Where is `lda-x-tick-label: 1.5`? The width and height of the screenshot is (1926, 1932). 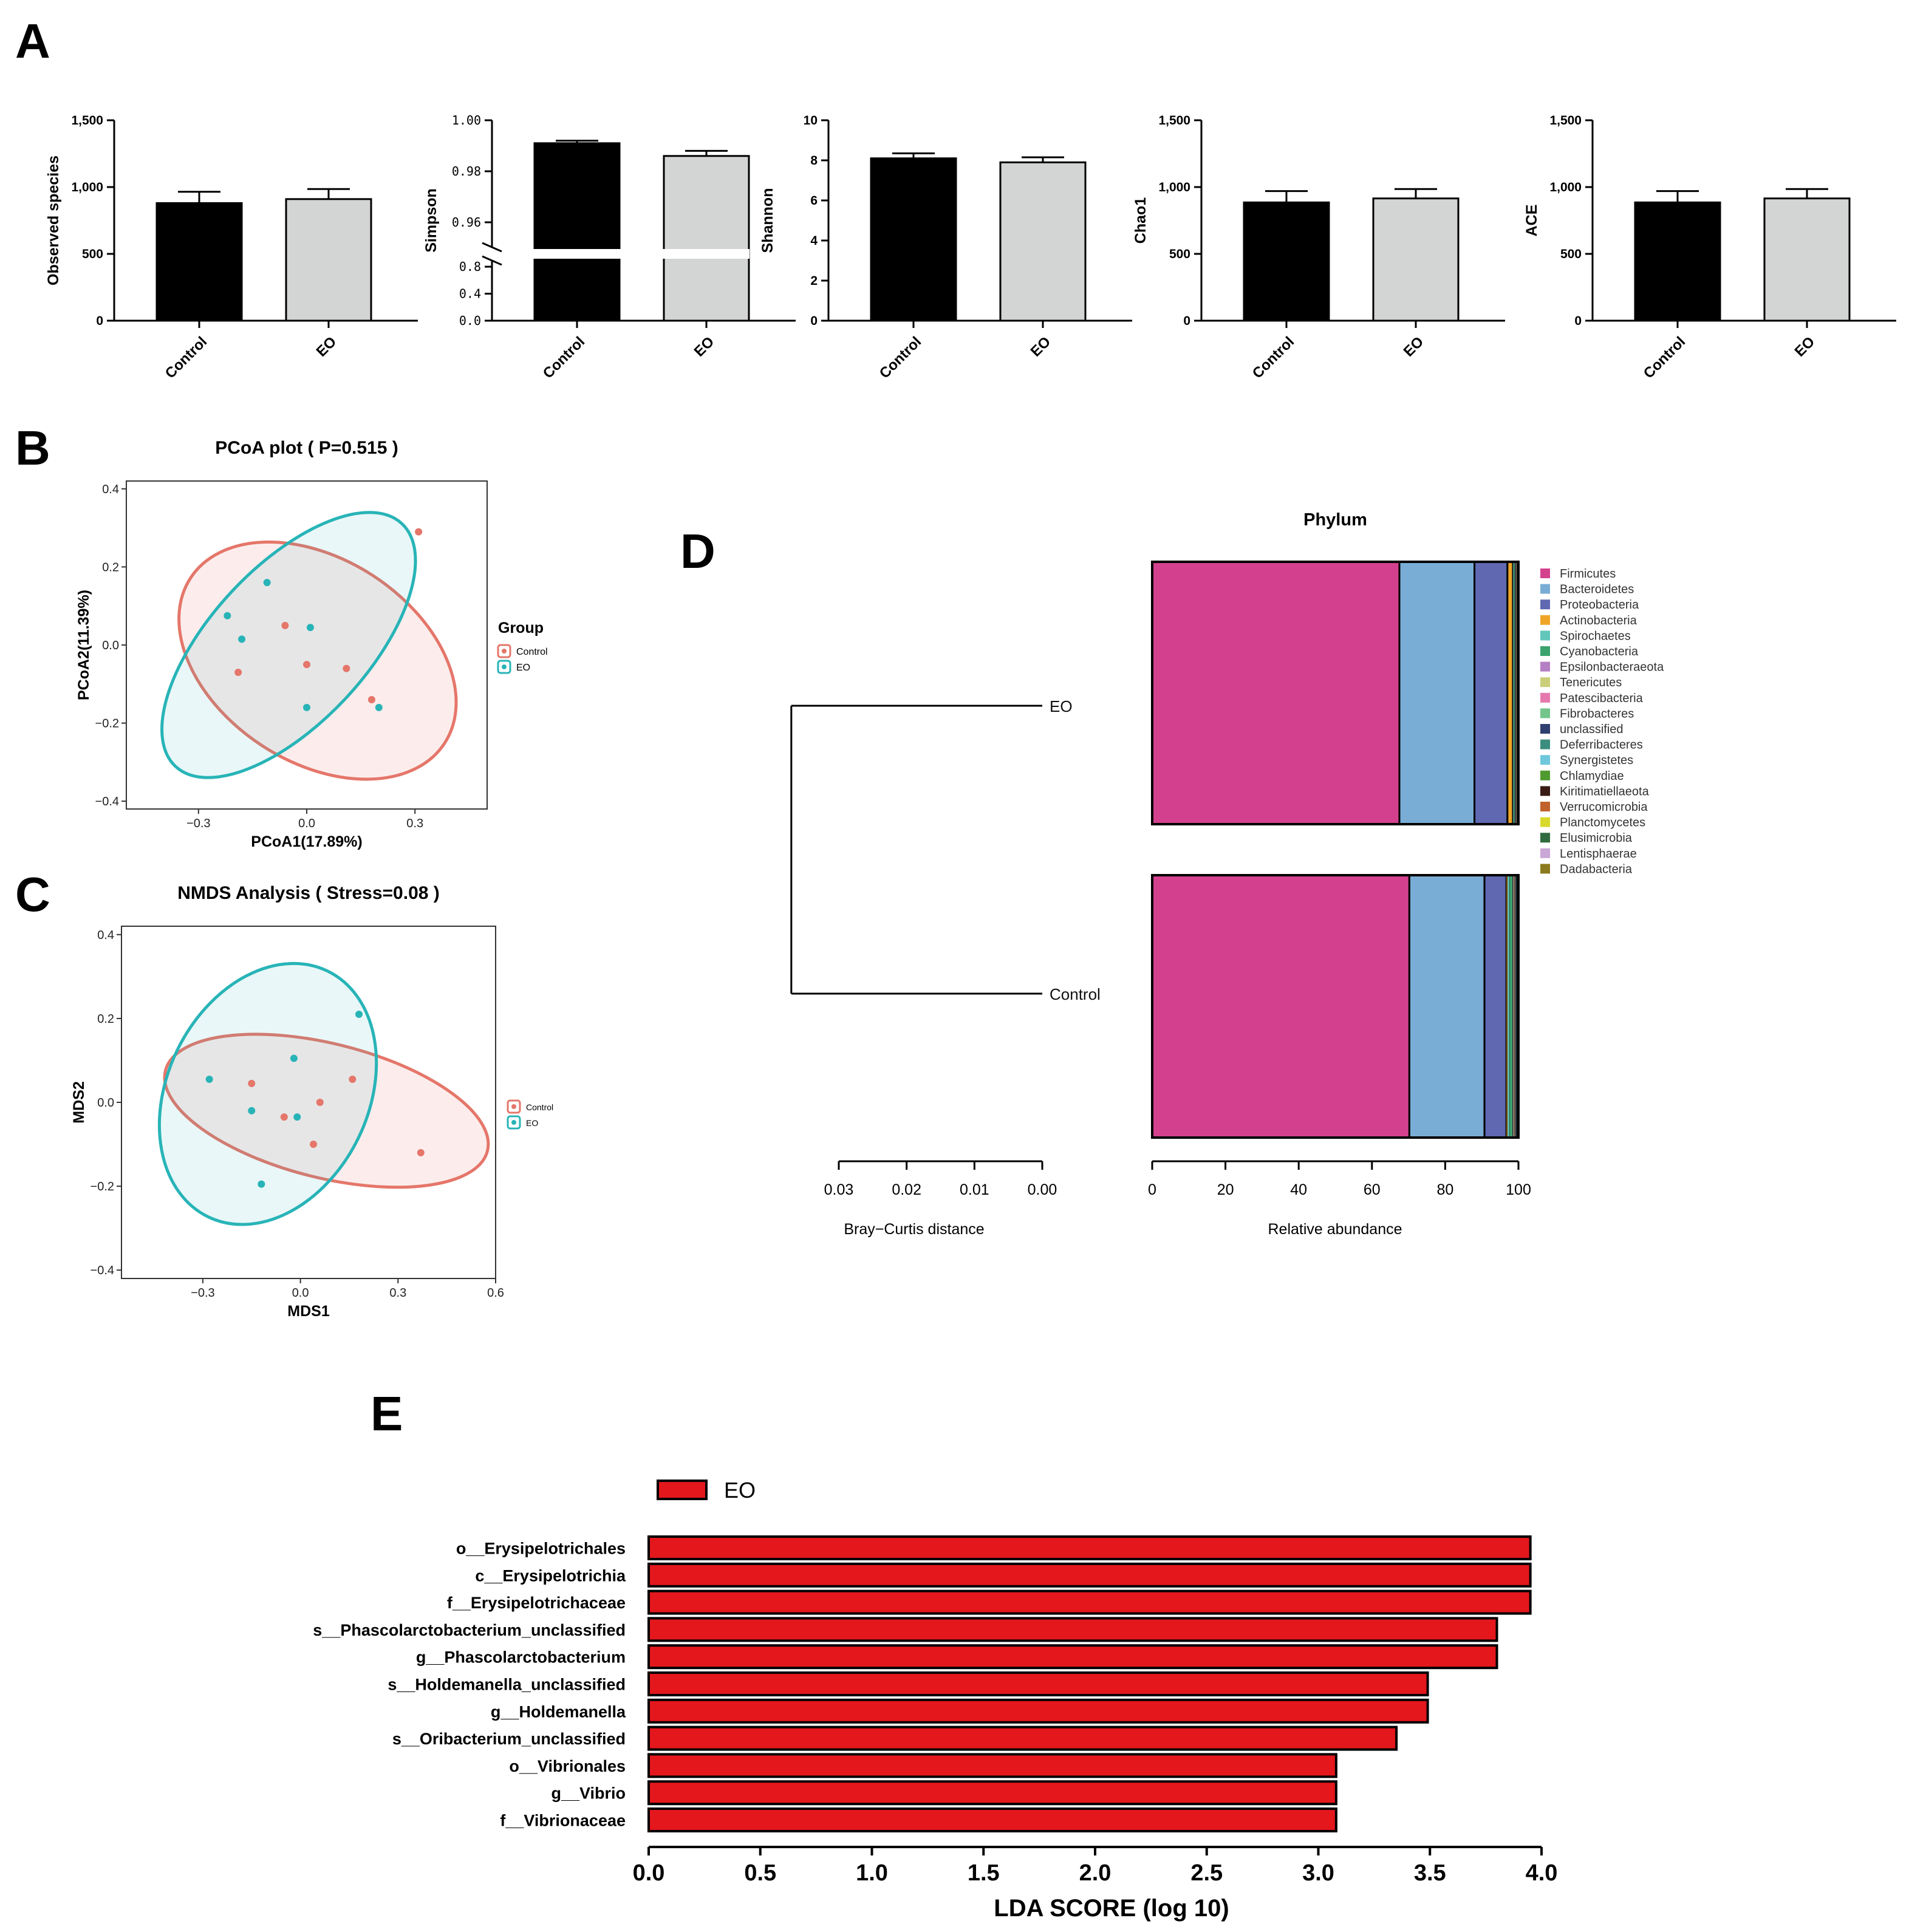 lda-x-tick-label: 1.5 is located at coordinates (984, 1873).